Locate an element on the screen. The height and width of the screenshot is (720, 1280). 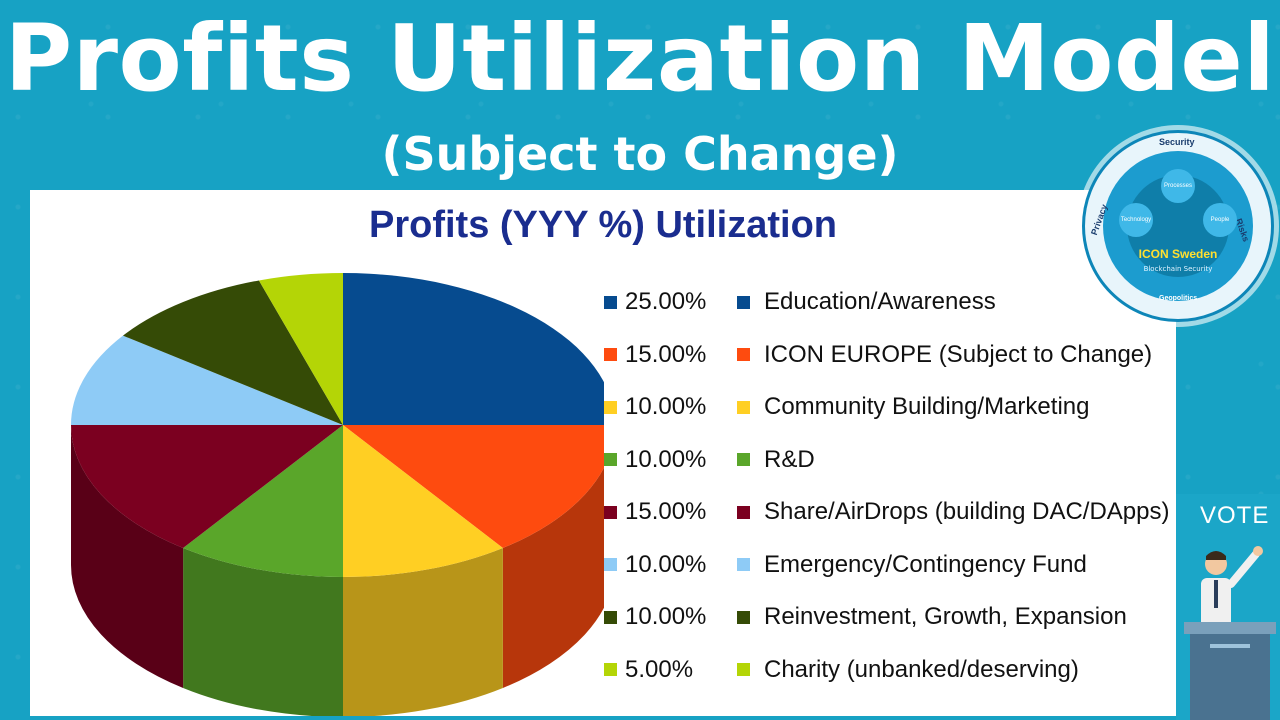
legend-label: Education/Awareness is located at coordinates (880, 301).